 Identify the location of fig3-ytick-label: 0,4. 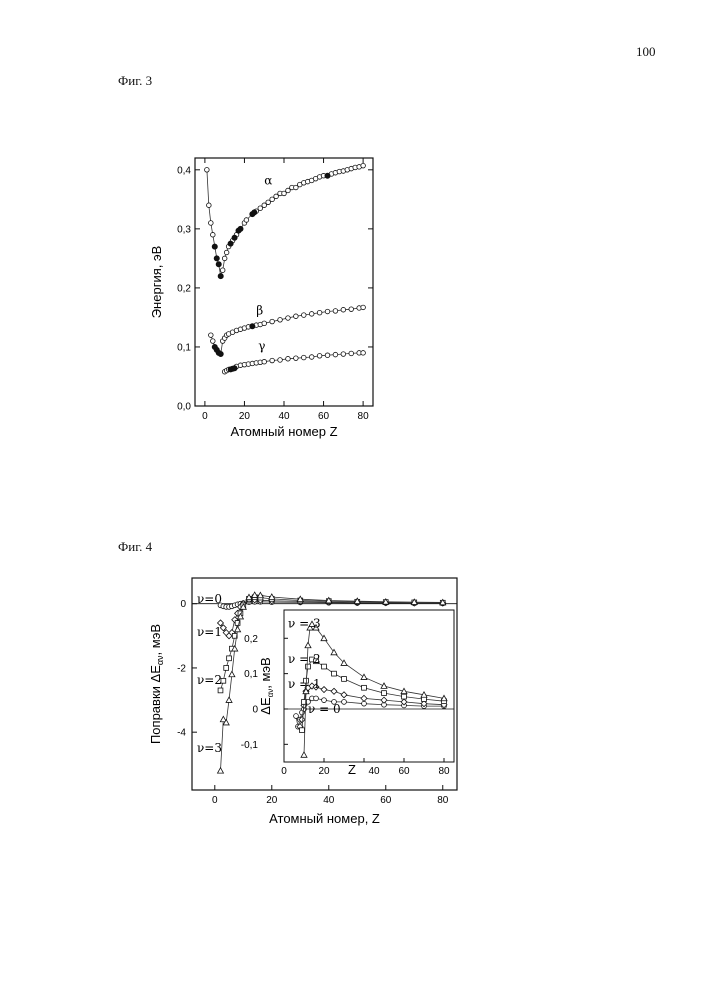
(184, 170).